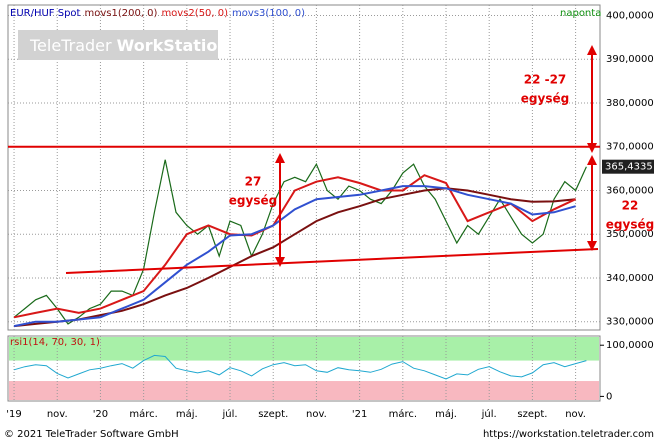 The image size is (660, 444). I want to click on support-line, so click(332, 261).